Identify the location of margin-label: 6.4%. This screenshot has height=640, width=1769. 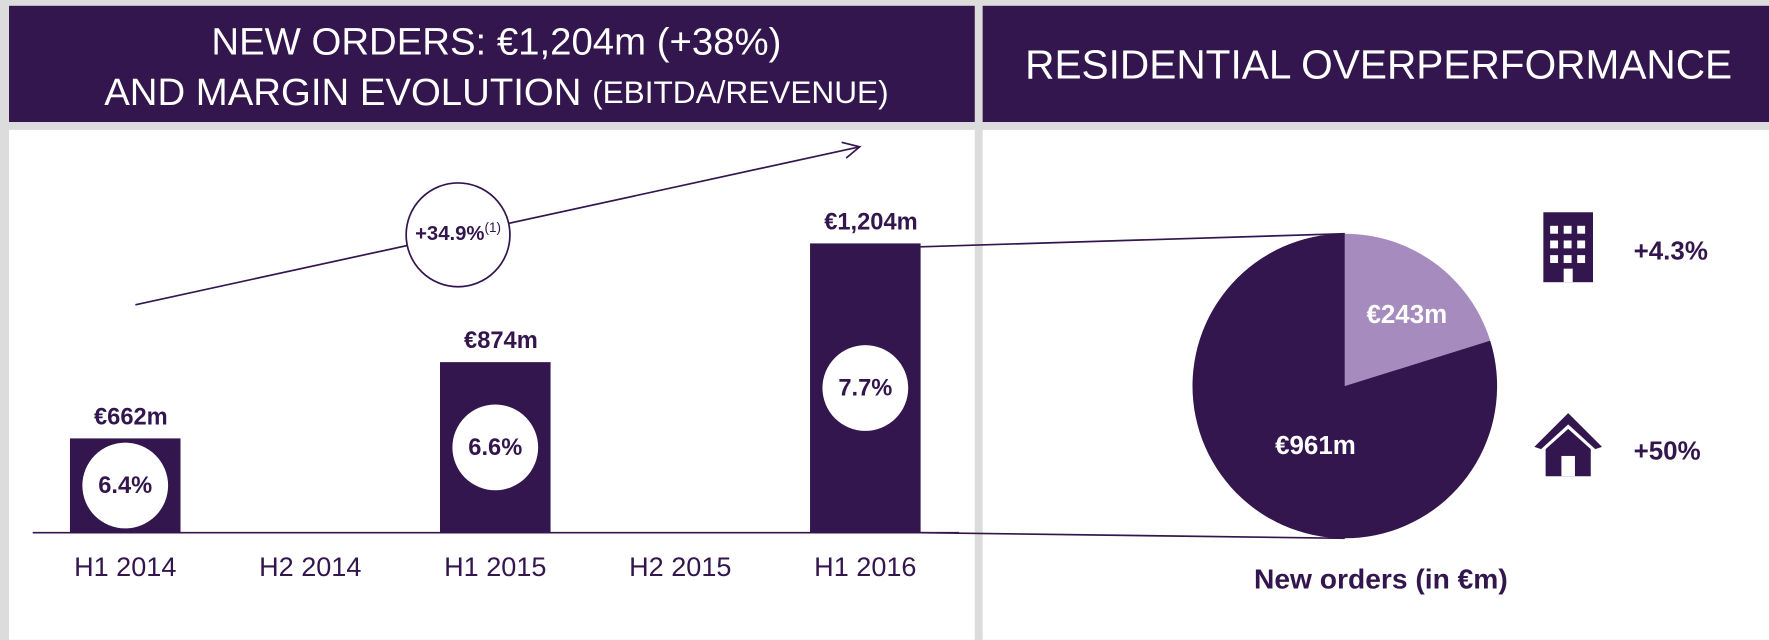
(125, 486).